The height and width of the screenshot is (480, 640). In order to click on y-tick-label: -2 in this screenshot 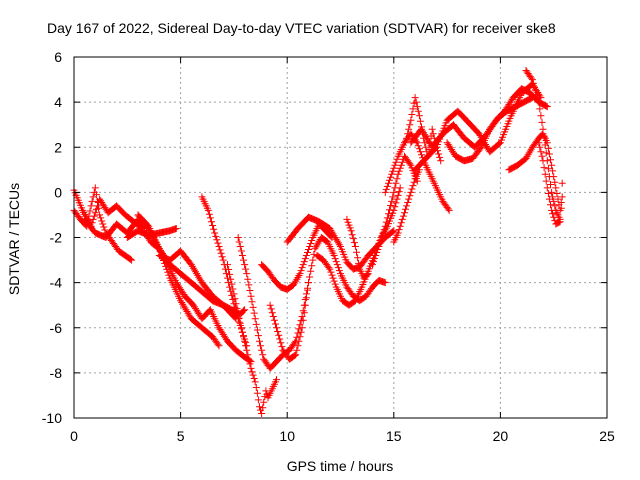, I will do `click(56, 238)`.